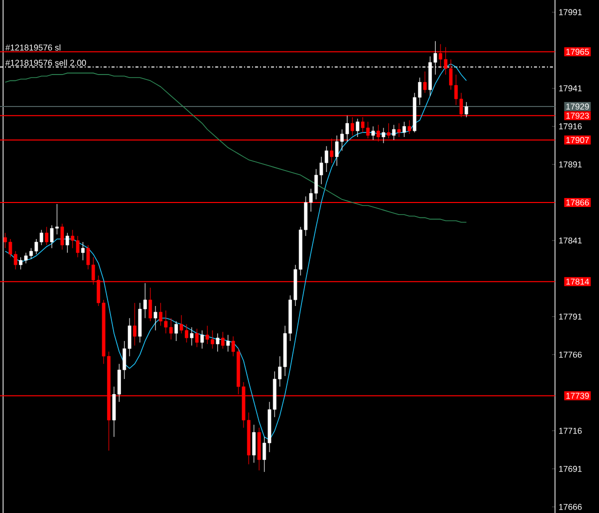  Describe the element at coordinates (570, 431) in the screenshot. I see `y-tick-label: 17716` at that location.